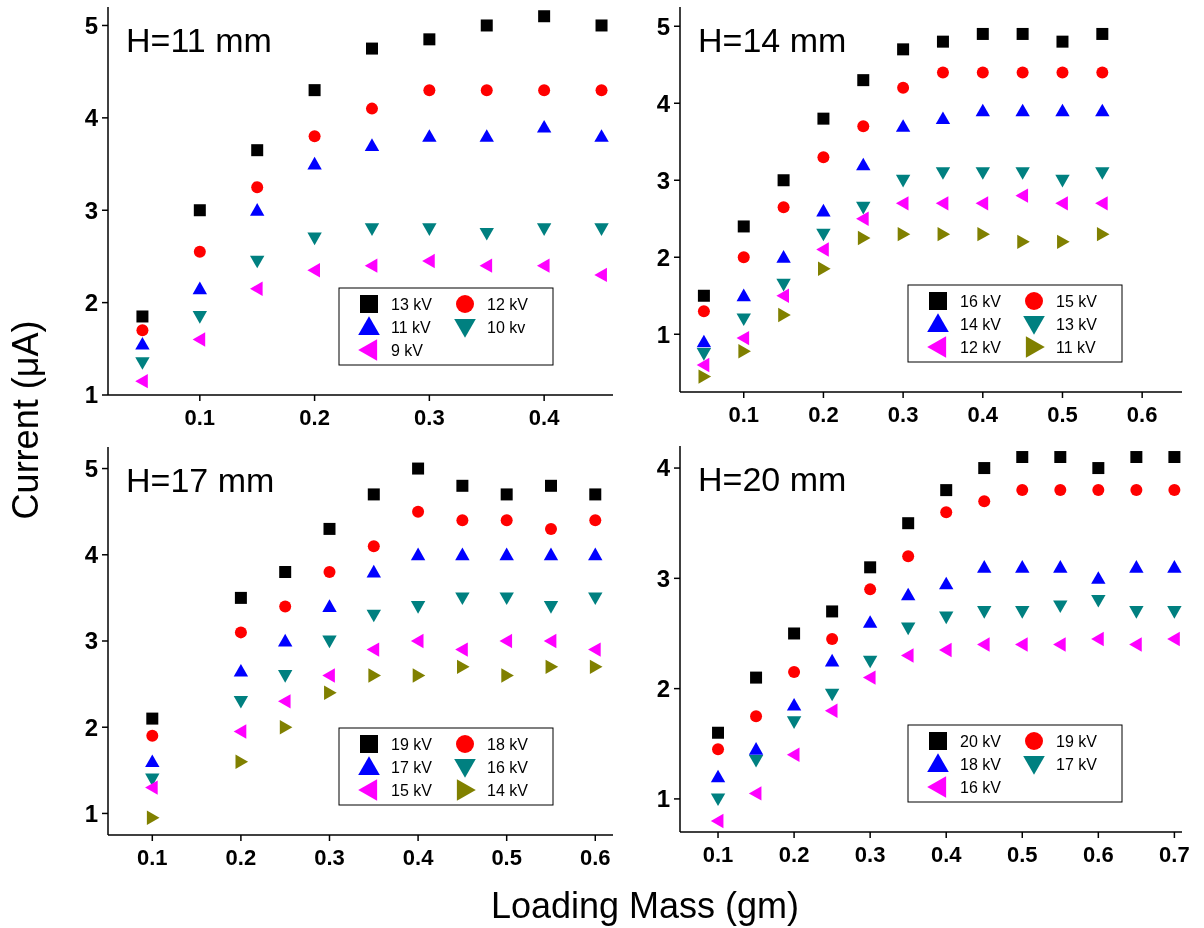 The height and width of the screenshot is (928, 1204). Describe the element at coordinates (506, 327) in the screenshot. I see `legend-label: 10 kv` at that location.